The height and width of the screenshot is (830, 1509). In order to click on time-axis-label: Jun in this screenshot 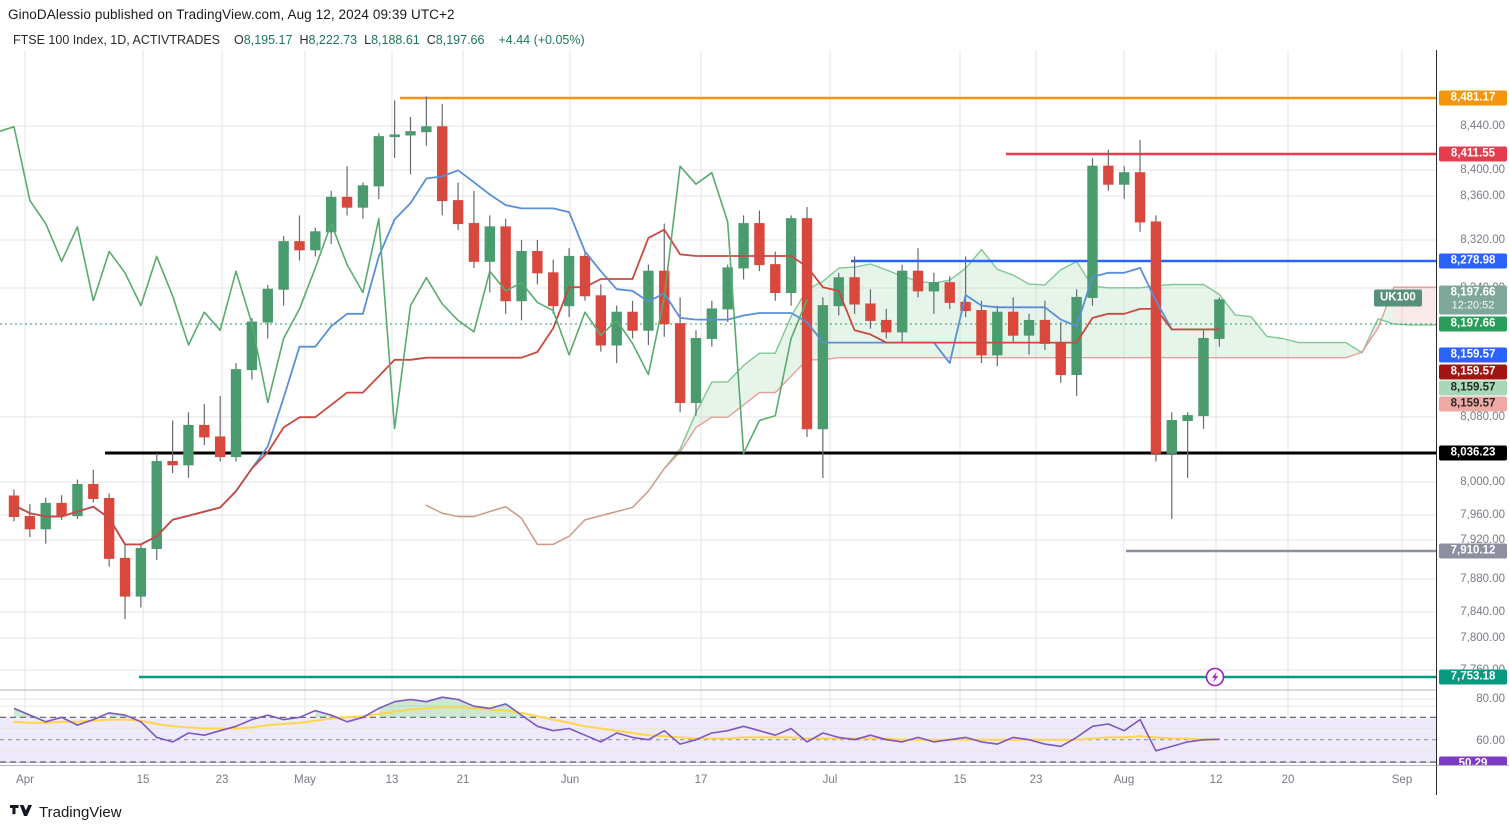, I will do `click(570, 780)`.